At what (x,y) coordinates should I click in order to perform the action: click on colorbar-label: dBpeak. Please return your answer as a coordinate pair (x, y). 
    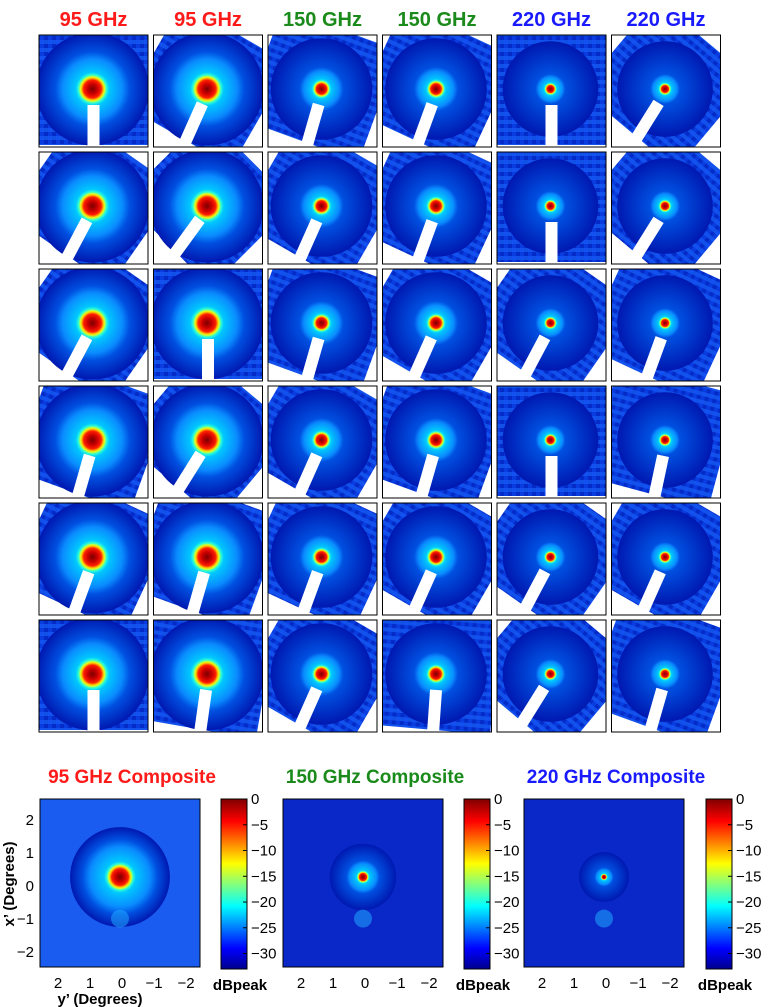
    Looking at the image, I should click on (483, 985).